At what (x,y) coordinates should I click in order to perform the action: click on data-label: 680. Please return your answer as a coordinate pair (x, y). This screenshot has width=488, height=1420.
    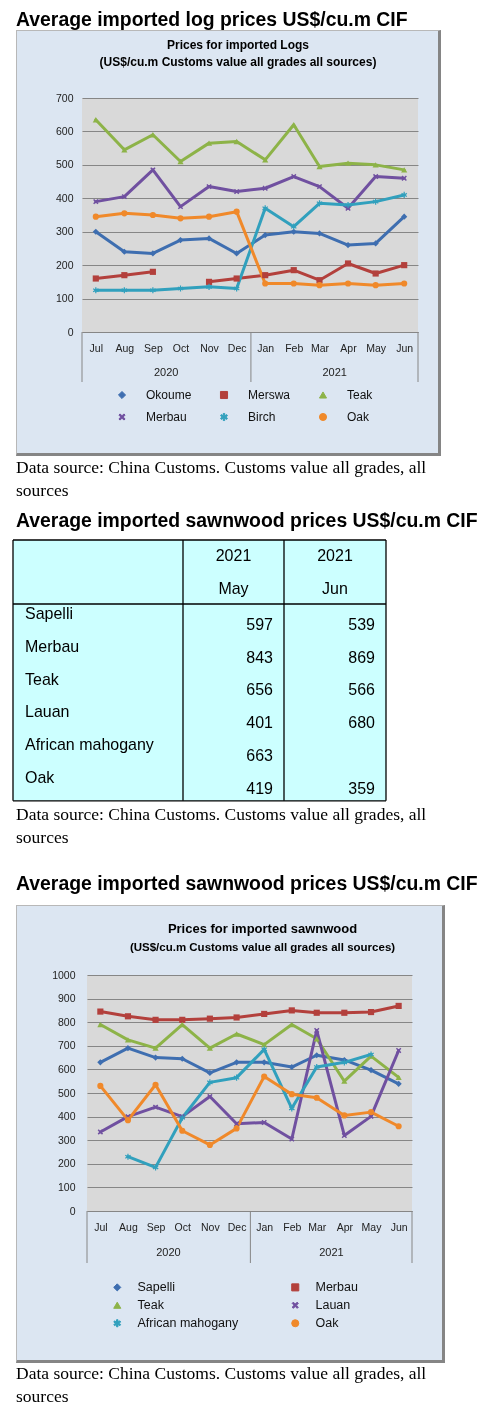
    Looking at the image, I should click on (362, 723).